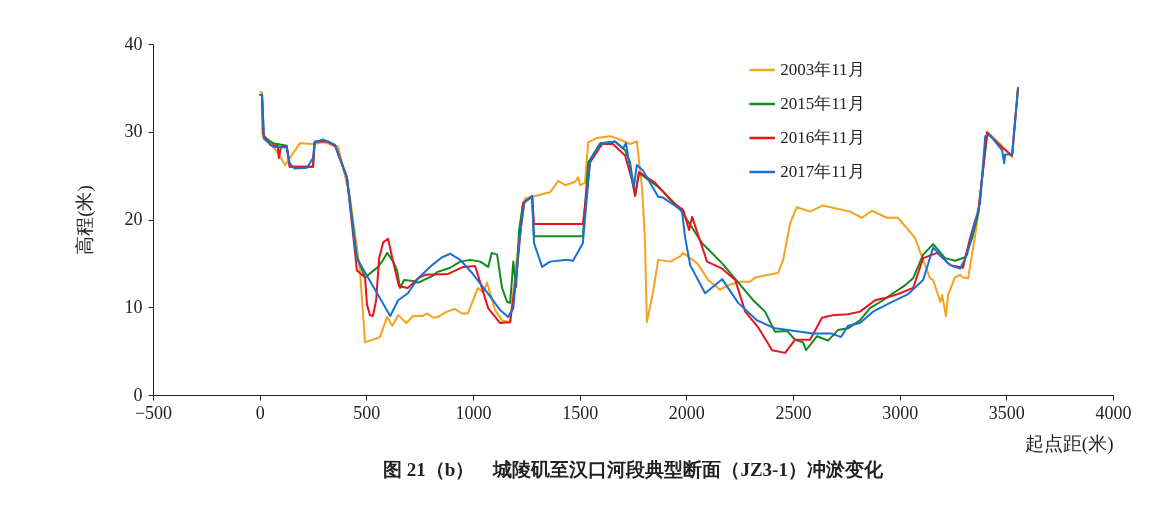  What do you see at coordinates (793, 412) in the screenshot?
I see `x-tick-label: 2500` at bounding box center [793, 412].